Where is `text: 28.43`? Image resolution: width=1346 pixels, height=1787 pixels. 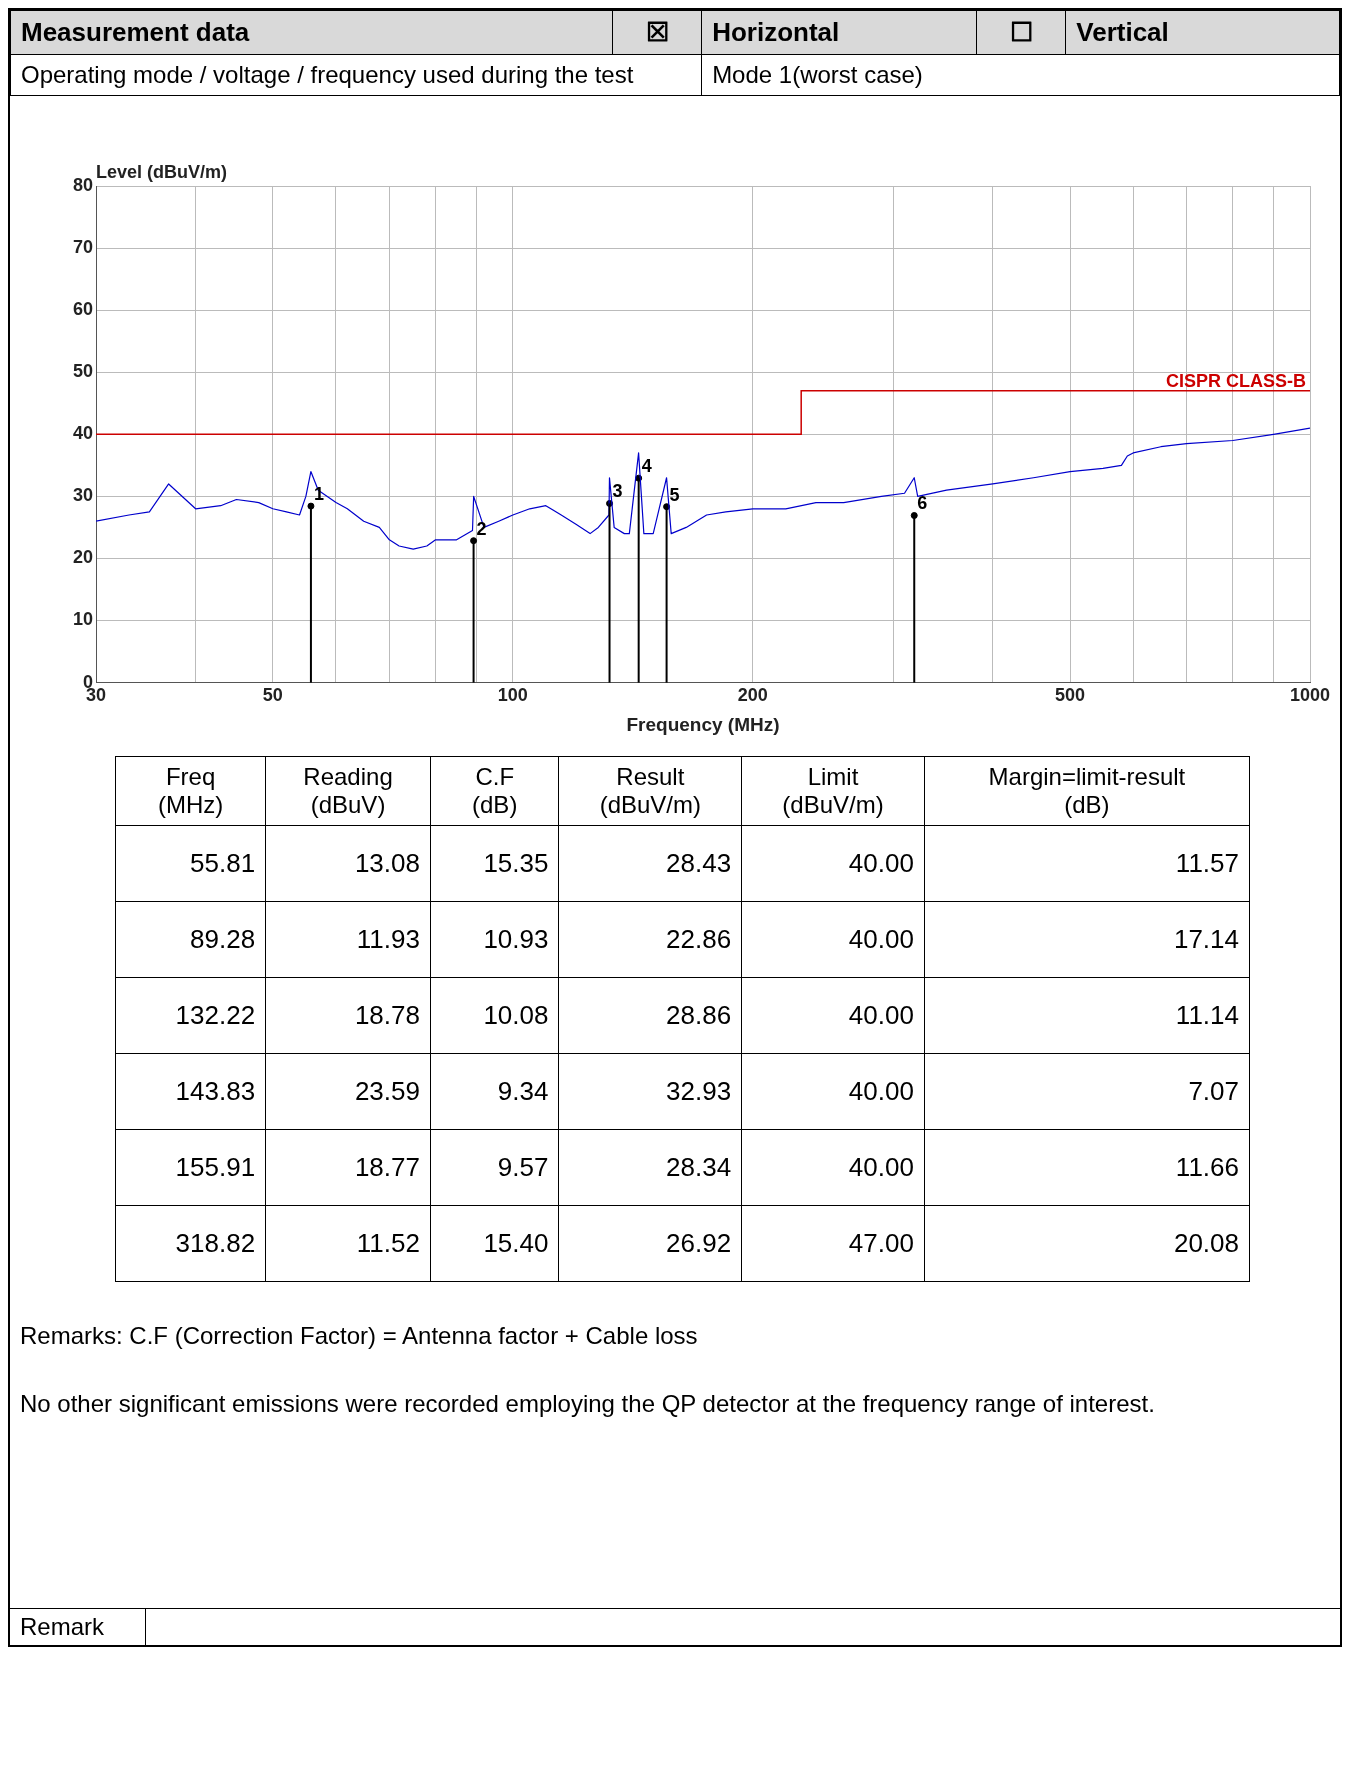 text: 28.43 is located at coordinates (699, 863).